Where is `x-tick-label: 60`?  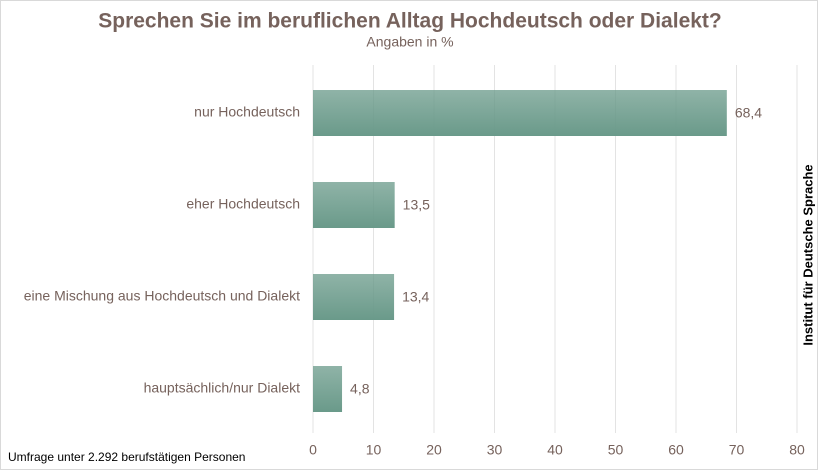
x-tick-label: 60 is located at coordinates (676, 450).